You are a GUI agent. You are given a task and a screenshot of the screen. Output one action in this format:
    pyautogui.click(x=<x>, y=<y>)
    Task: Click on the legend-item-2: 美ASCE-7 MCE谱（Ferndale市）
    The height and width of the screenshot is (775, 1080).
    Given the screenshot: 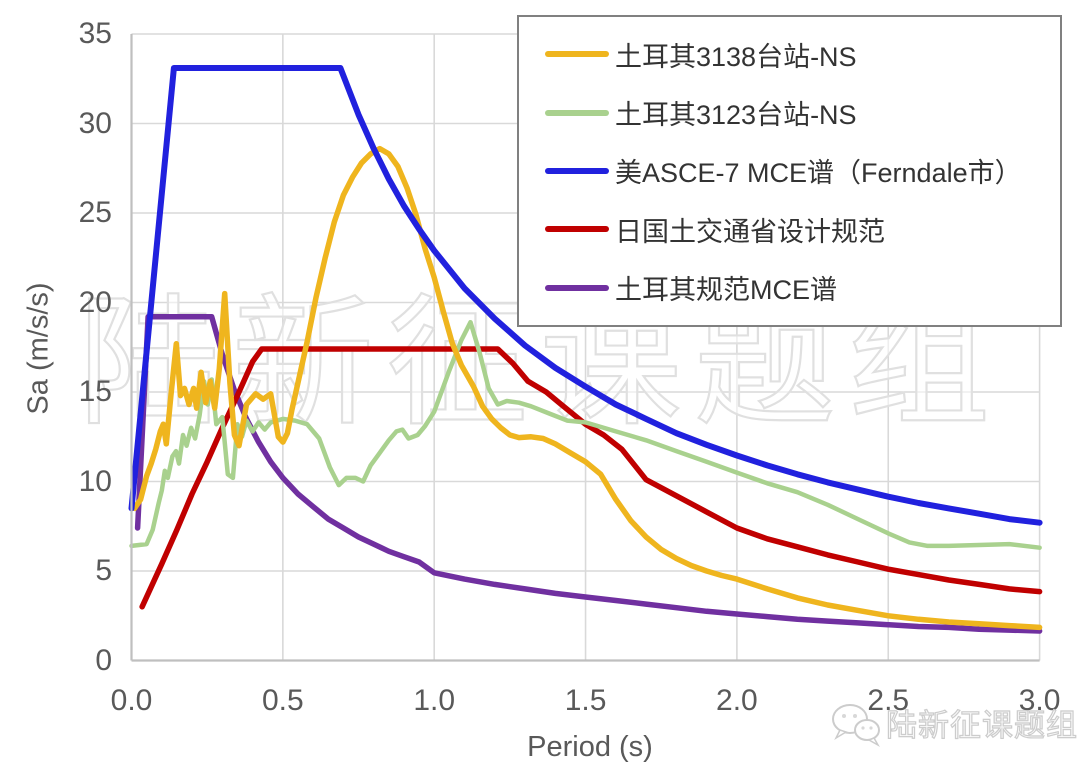 What is the action you would take?
    pyautogui.click(x=789, y=170)
    